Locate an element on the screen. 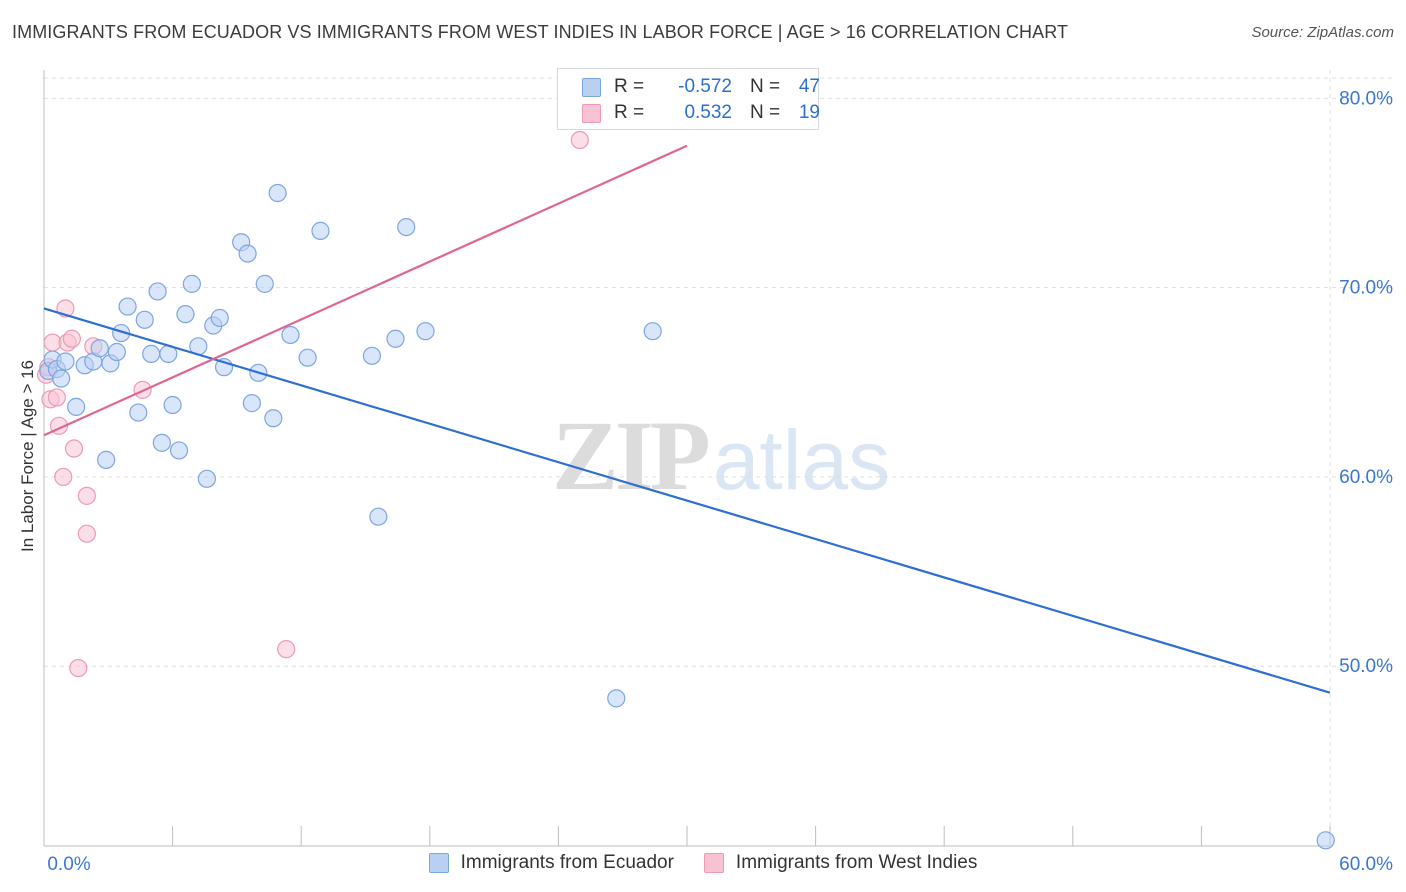 The height and width of the screenshot is (892, 1406). legend-item-ecuador: Immigrants from Ecuador is located at coordinates (551, 863).